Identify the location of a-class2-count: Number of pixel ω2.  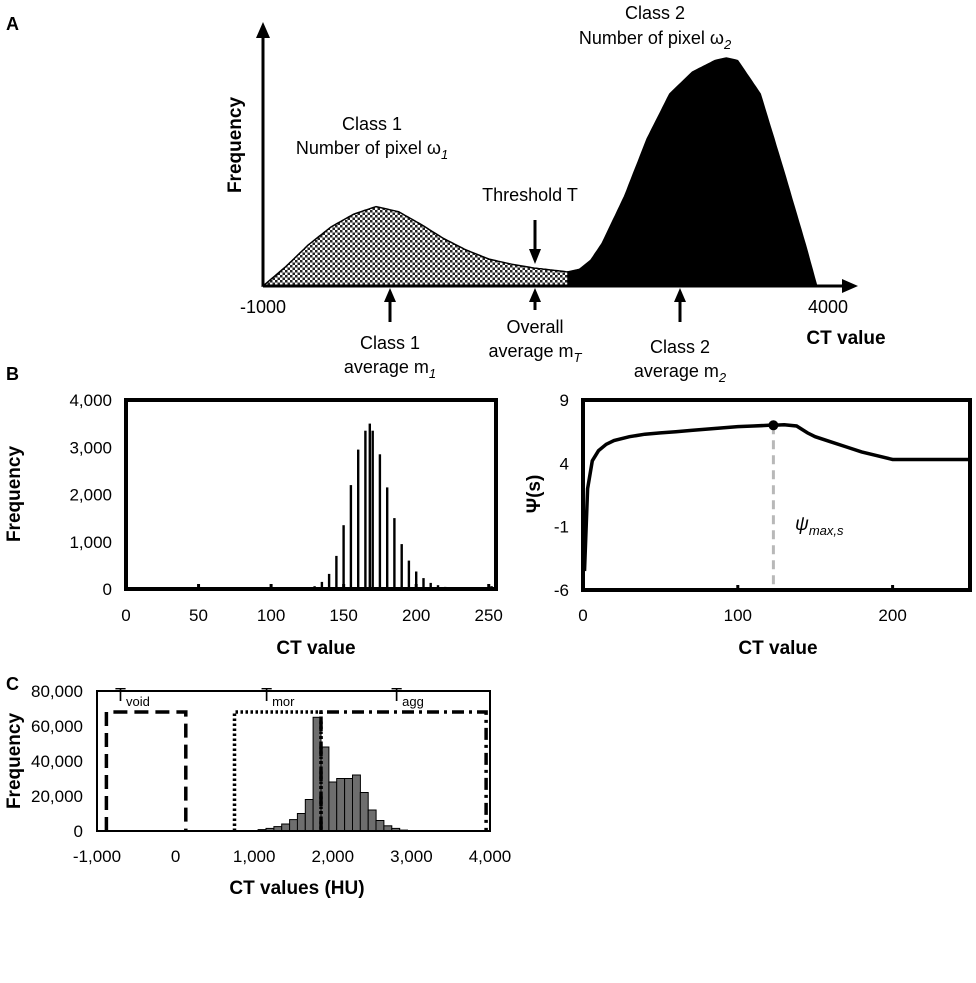
(655, 40).